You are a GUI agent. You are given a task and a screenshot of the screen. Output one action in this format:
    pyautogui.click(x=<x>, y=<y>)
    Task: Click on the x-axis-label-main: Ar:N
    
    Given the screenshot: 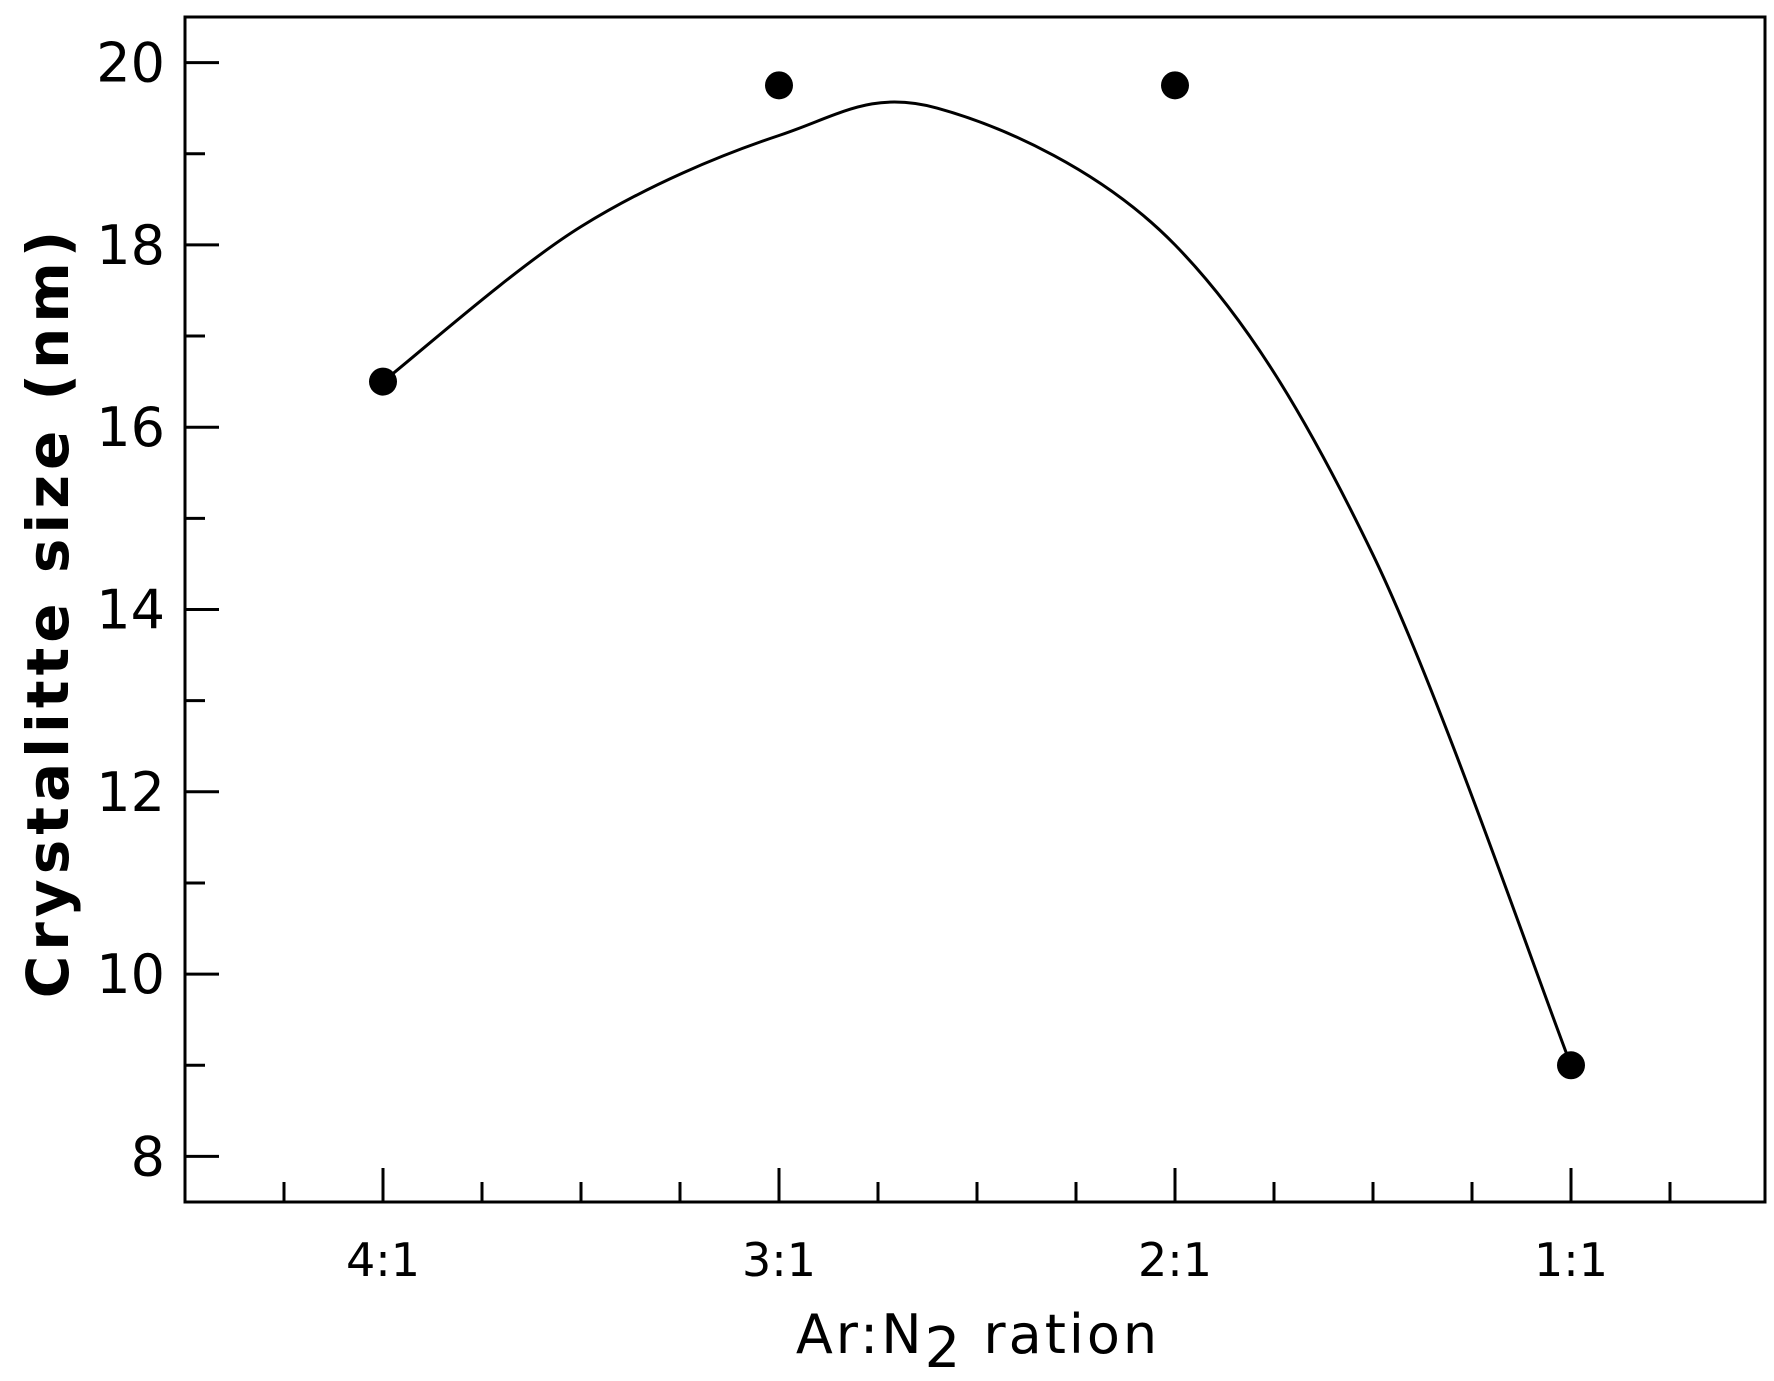 What is the action you would take?
    pyautogui.click(x=860, y=1334)
    